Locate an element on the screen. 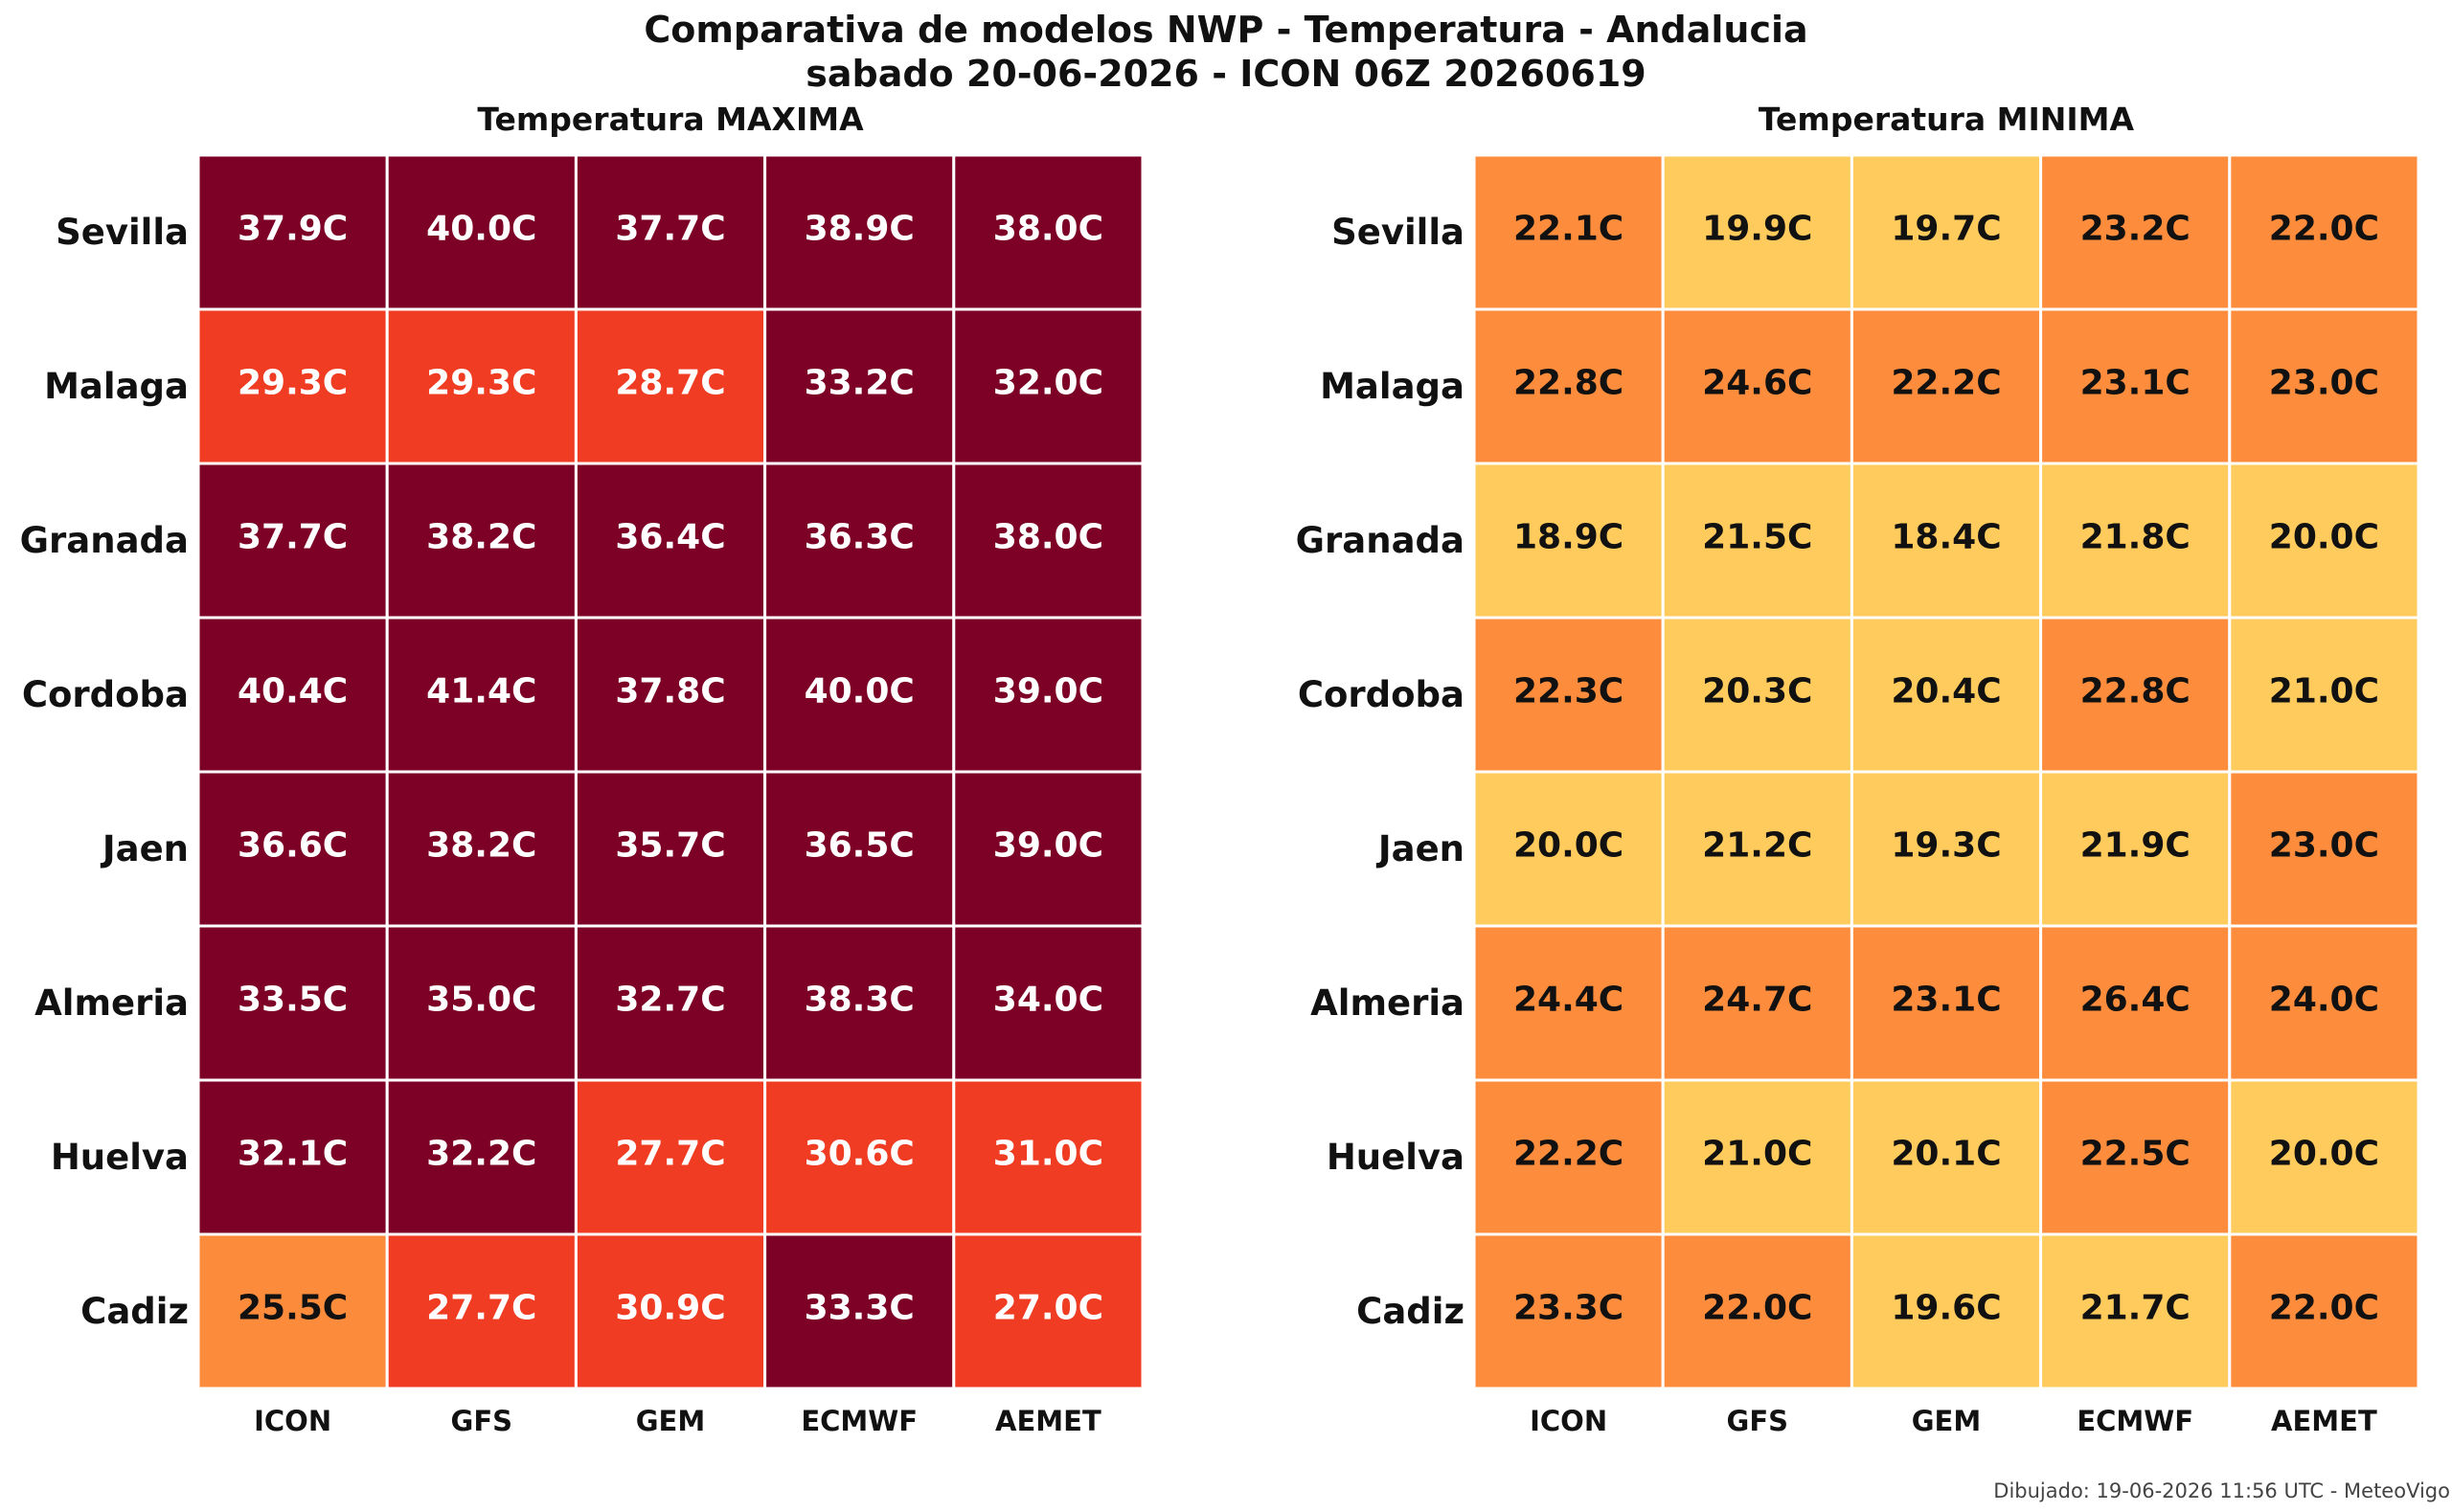  cell-value-label: 21.7C is located at coordinates (2135, 1308).